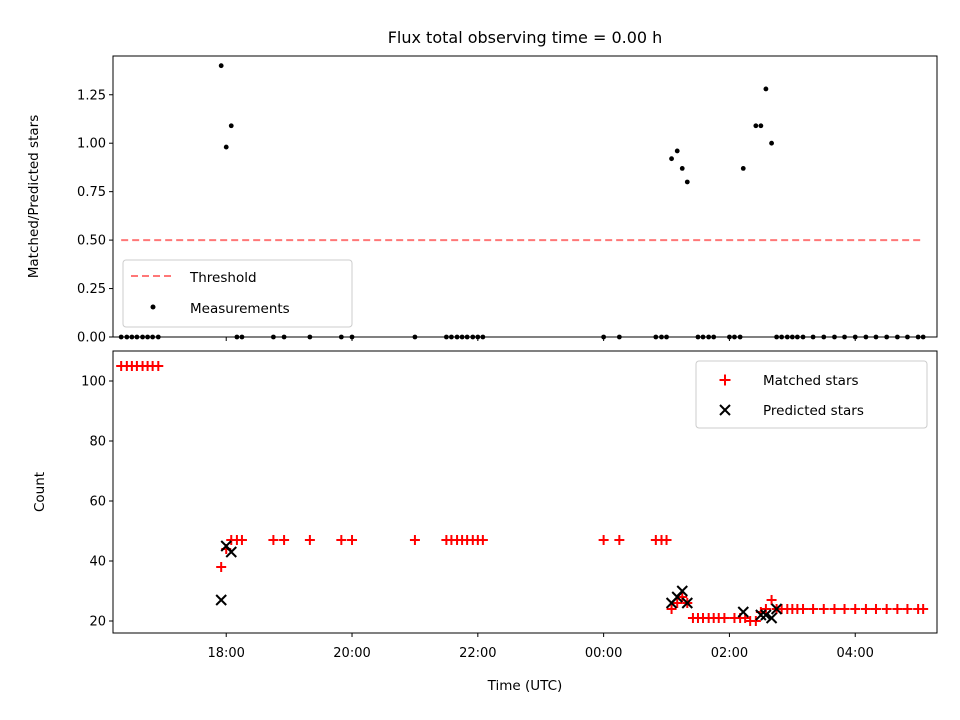  Describe the element at coordinates (813, 411) in the screenshot. I see `legend-predicted-label: Predicted stars` at that location.